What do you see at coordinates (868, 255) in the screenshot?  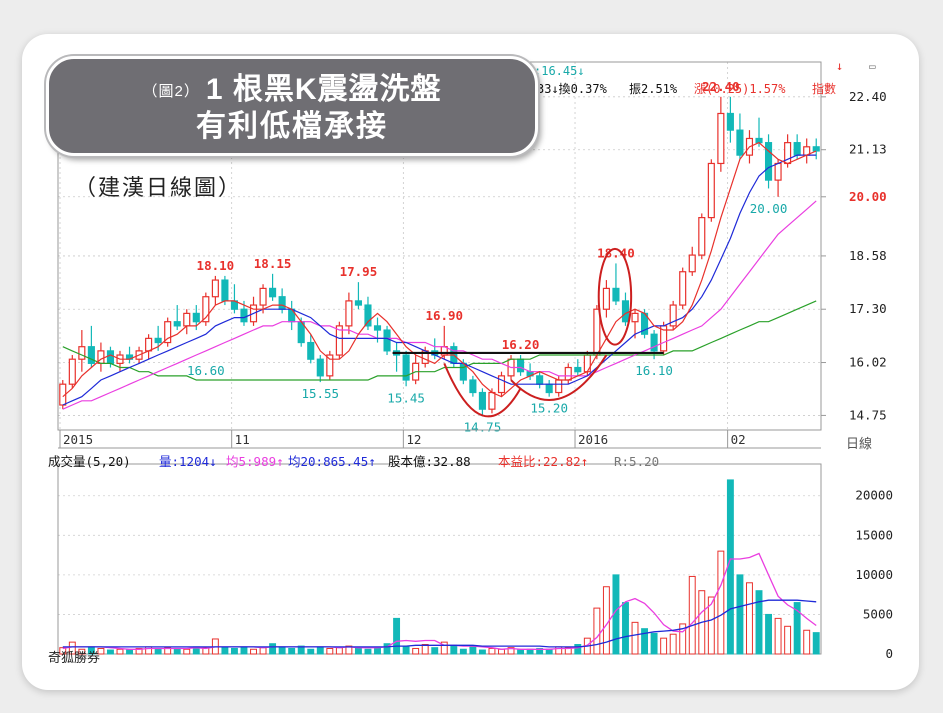 I see `price-tick-label: 18.58` at bounding box center [868, 255].